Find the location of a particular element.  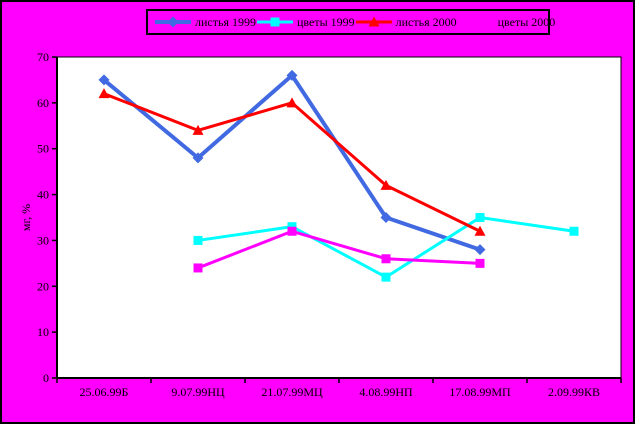

y-tick-label: 30 is located at coordinates (43, 240).